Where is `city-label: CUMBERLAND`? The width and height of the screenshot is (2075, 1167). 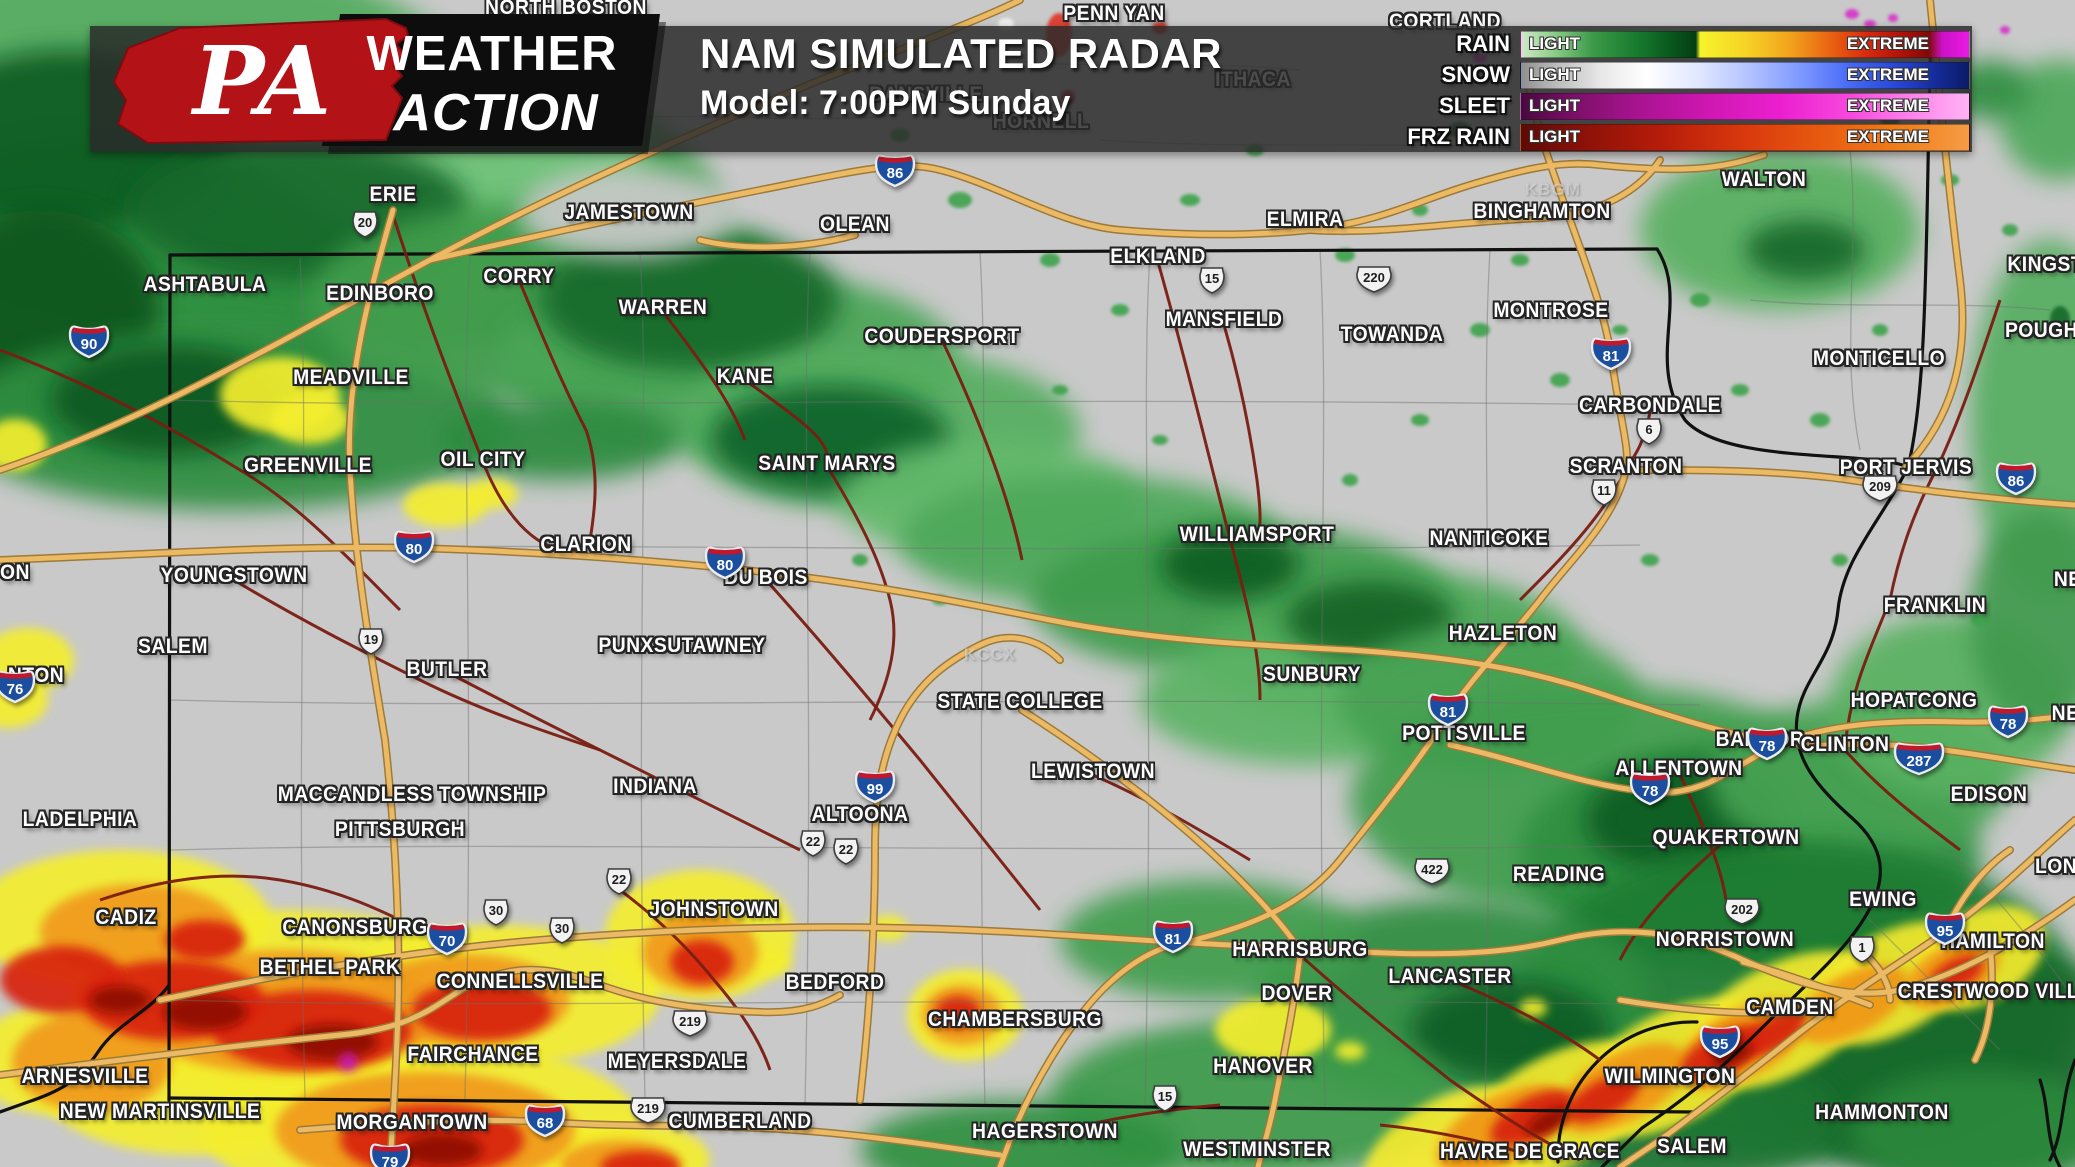
city-label: CUMBERLAND is located at coordinates (740, 1121).